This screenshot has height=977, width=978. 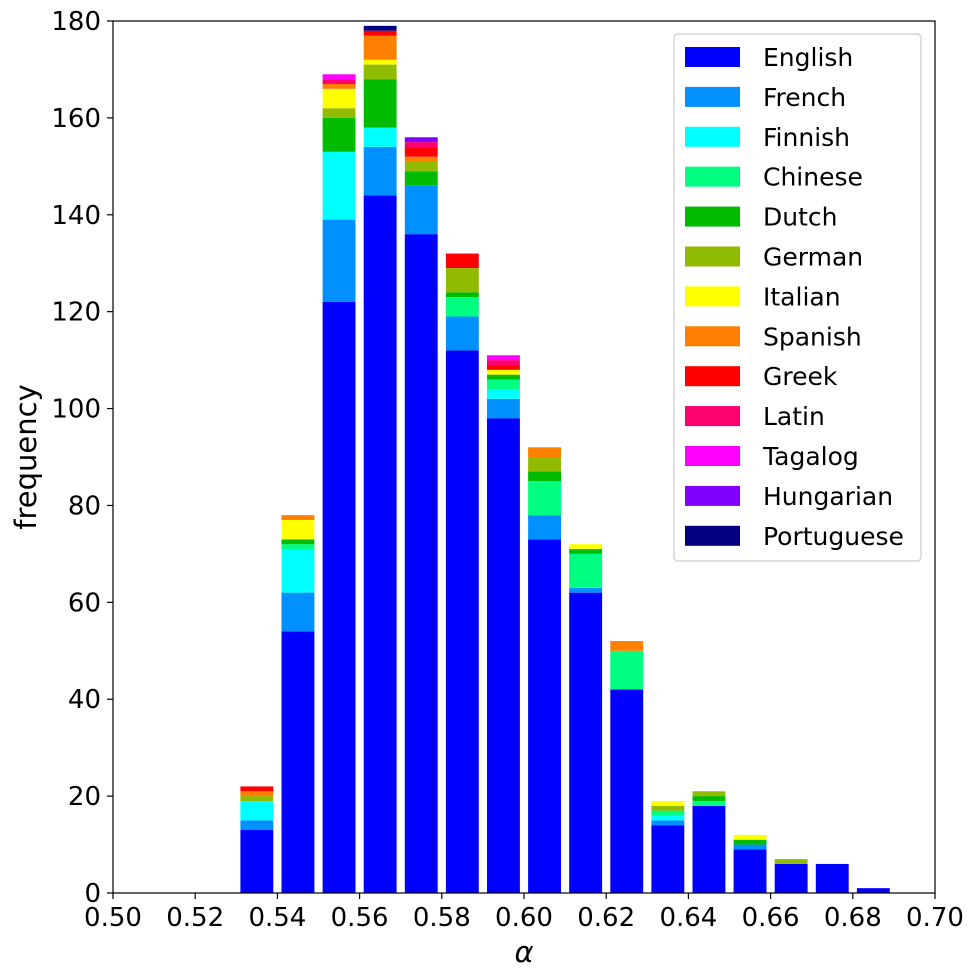 I want to click on y-tick-label: 40, so click(x=84, y=700).